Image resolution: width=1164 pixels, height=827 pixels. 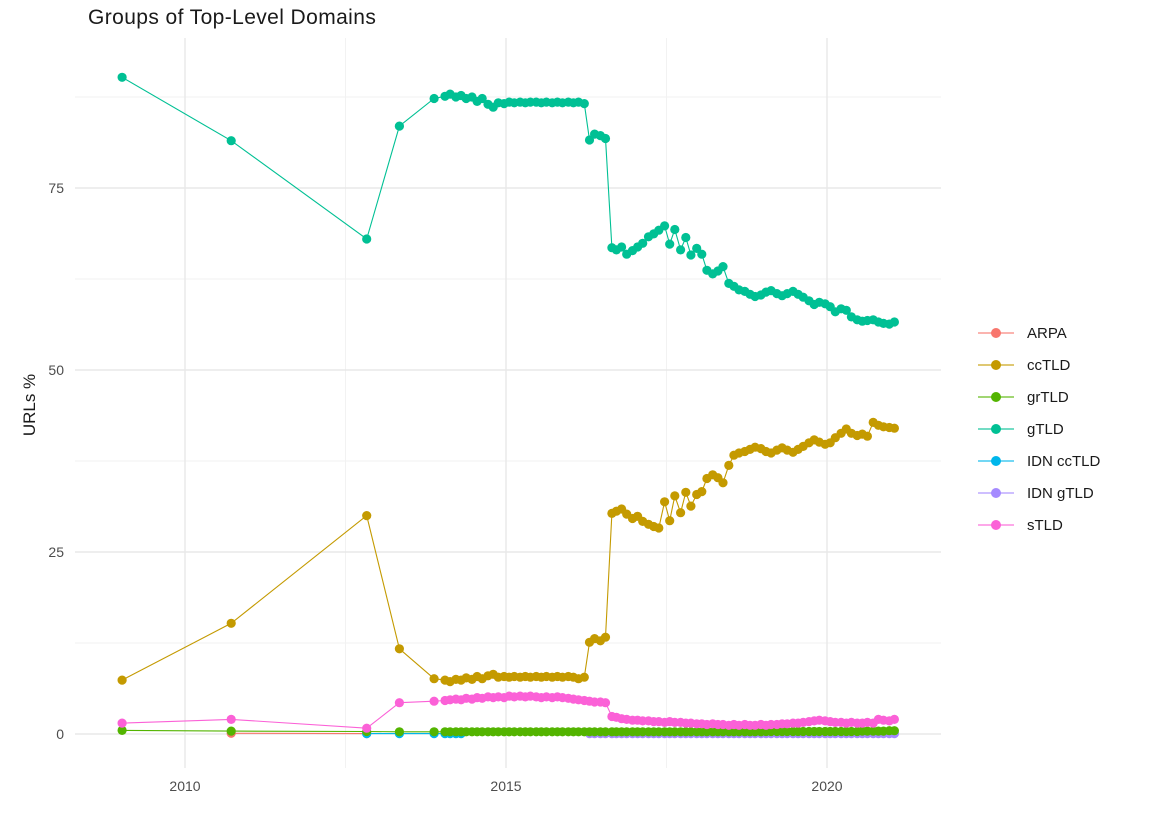 What do you see at coordinates (1060, 493) in the screenshot?
I see `legend-label: IDN gTLD` at bounding box center [1060, 493].